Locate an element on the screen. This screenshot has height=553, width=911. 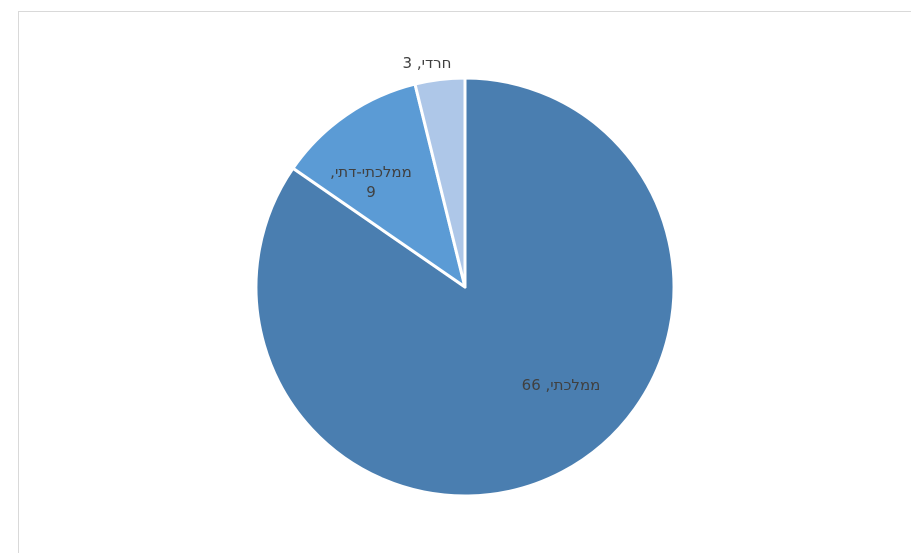
data-label-line: חרדי, 3 is located at coordinates (427, 63).